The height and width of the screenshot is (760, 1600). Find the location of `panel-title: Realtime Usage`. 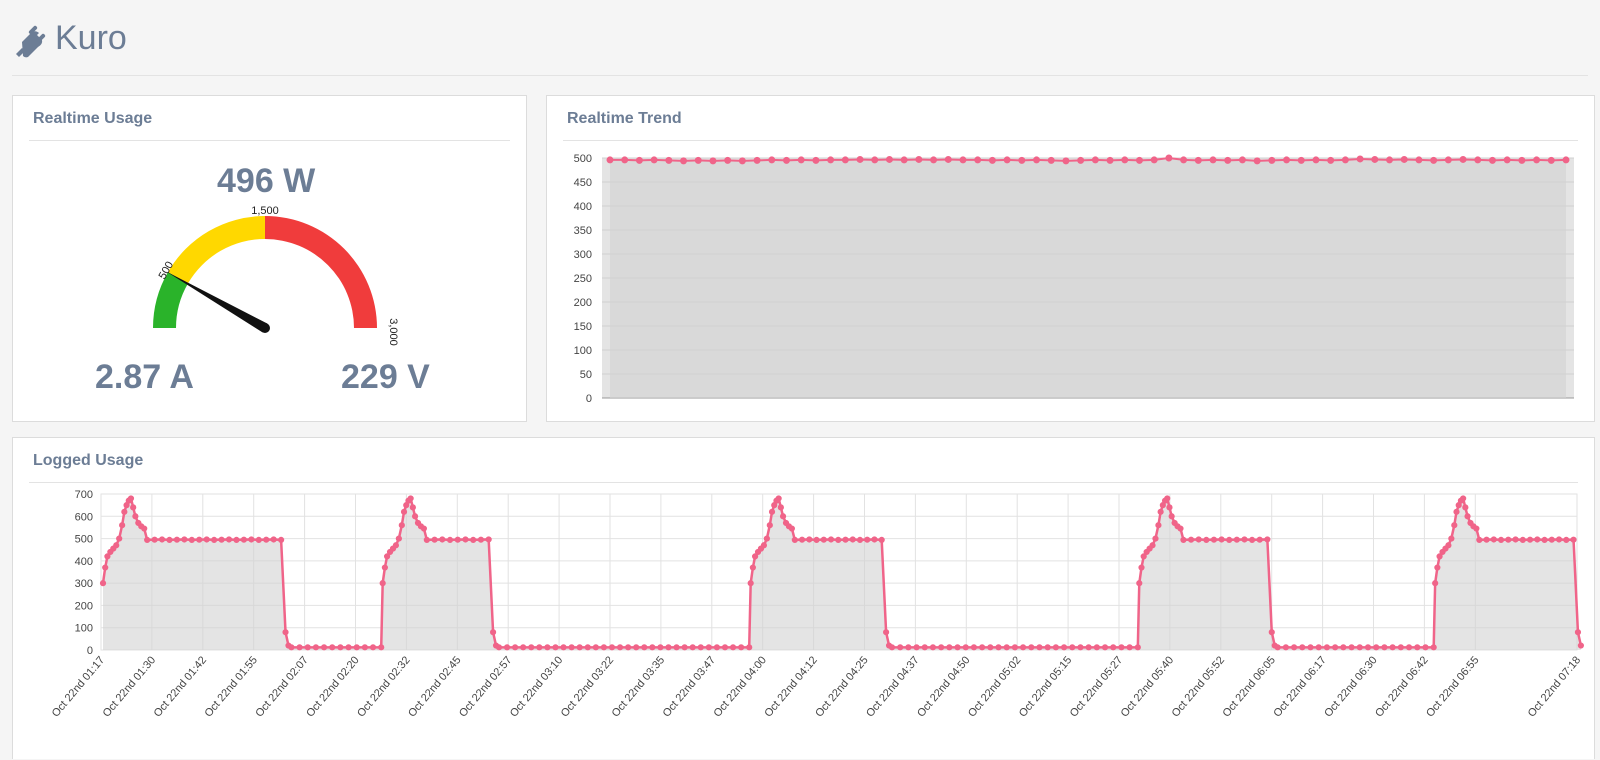

panel-title: Realtime Usage is located at coordinates (93, 118).